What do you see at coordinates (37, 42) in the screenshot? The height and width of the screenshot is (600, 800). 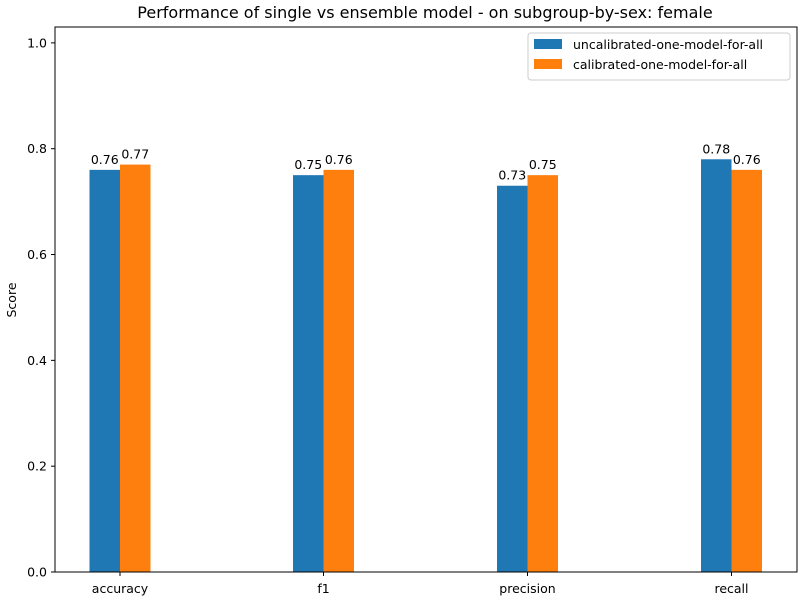 I see `y-tick-label: 1.0` at bounding box center [37, 42].